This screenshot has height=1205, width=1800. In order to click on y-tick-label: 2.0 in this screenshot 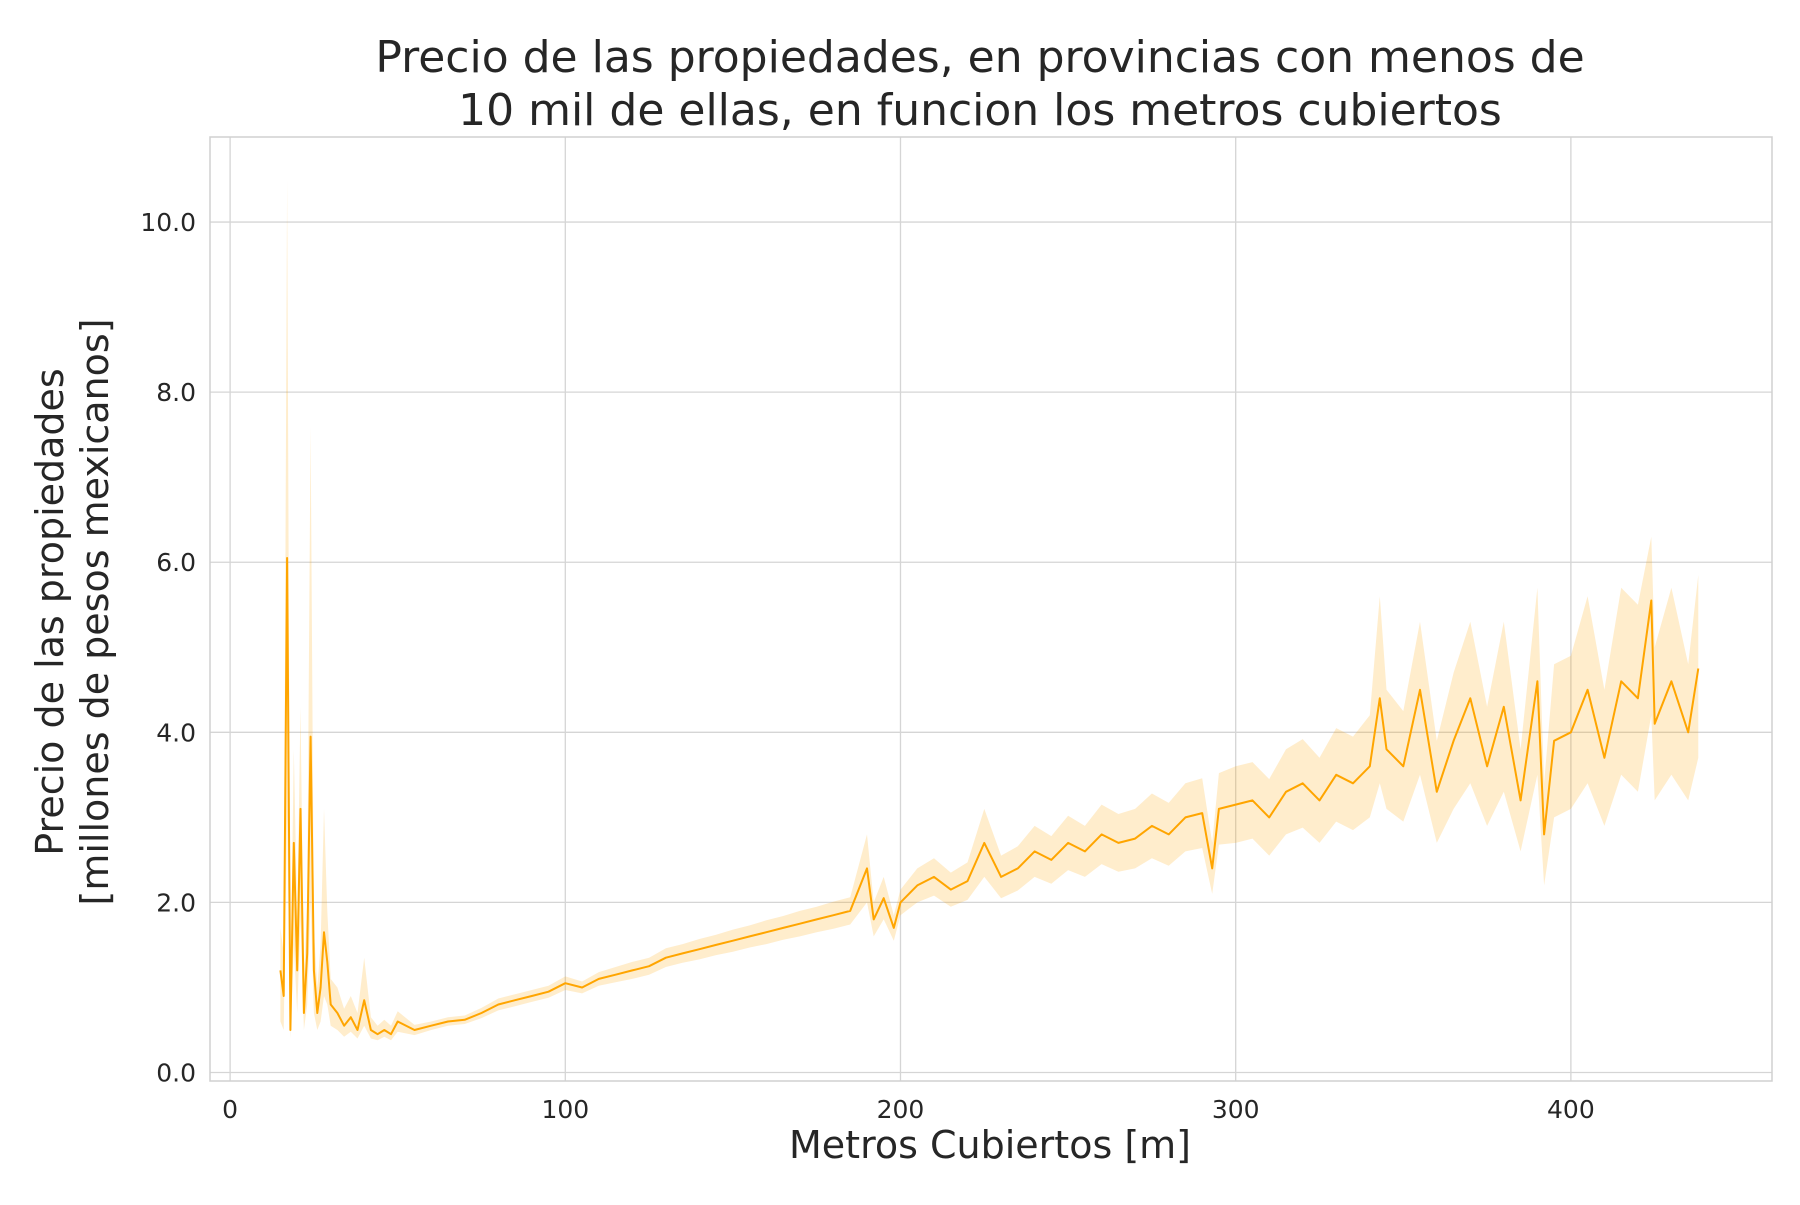, I will do `click(176, 902)`.